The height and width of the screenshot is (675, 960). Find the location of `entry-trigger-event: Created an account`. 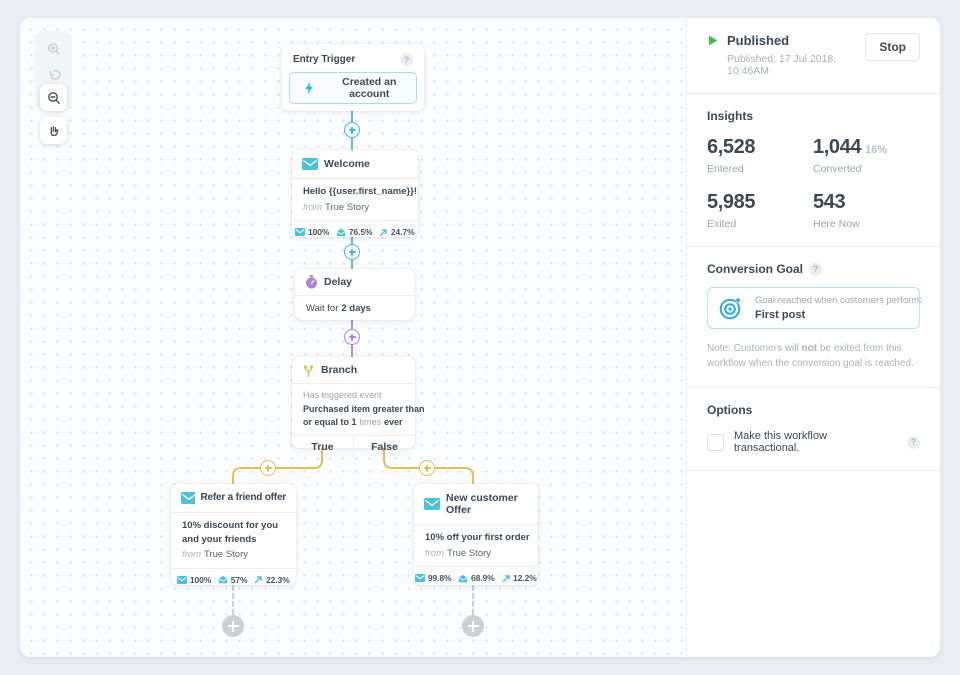

entry-trigger-event: Created an account is located at coordinates (369, 88).